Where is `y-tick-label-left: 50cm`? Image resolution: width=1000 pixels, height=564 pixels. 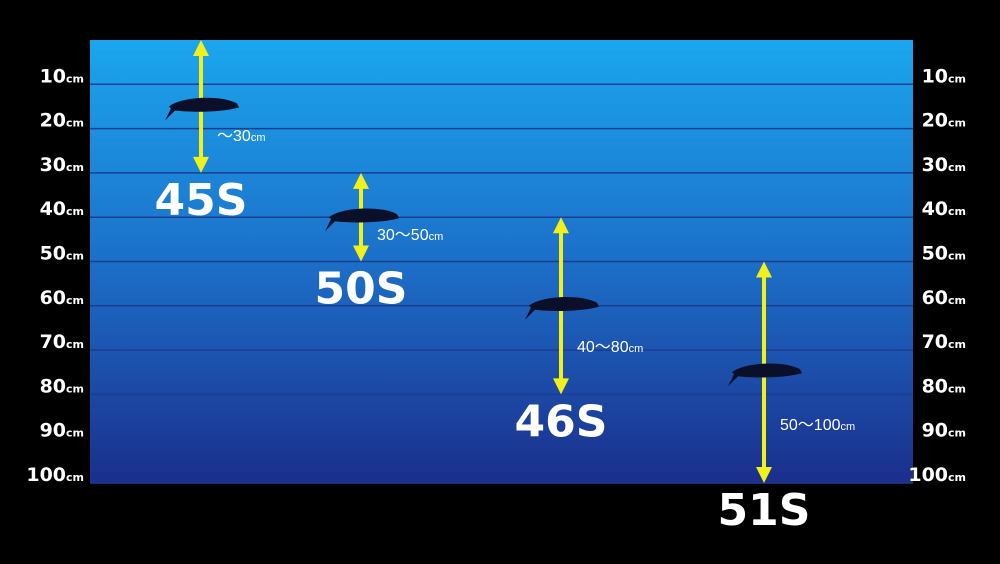 y-tick-label-left: 50cm is located at coordinates (62, 254).